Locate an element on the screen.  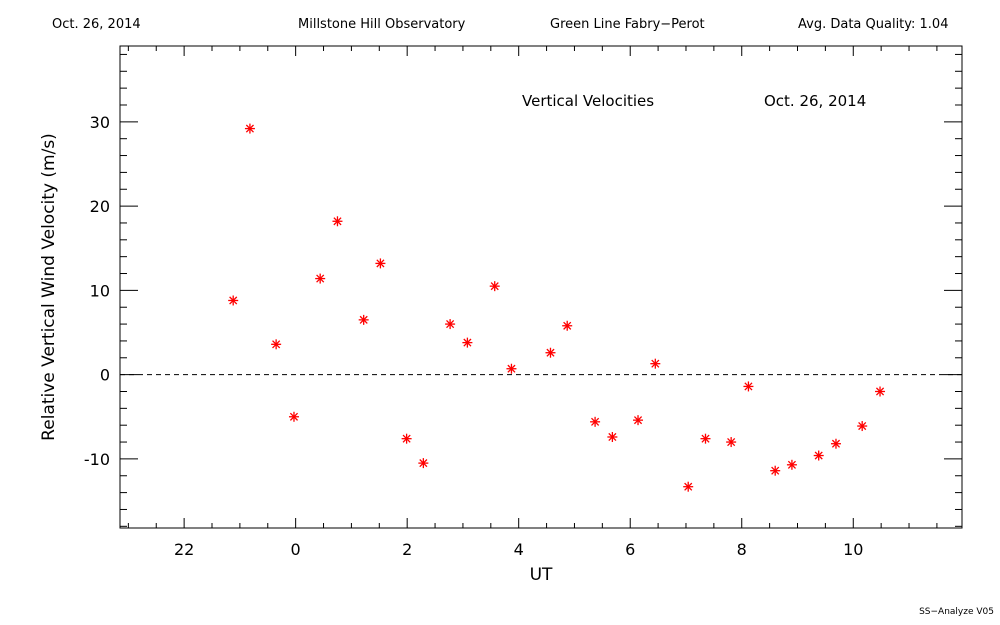
header-observatory: Millstone Hill Observatory is located at coordinates (382, 24).